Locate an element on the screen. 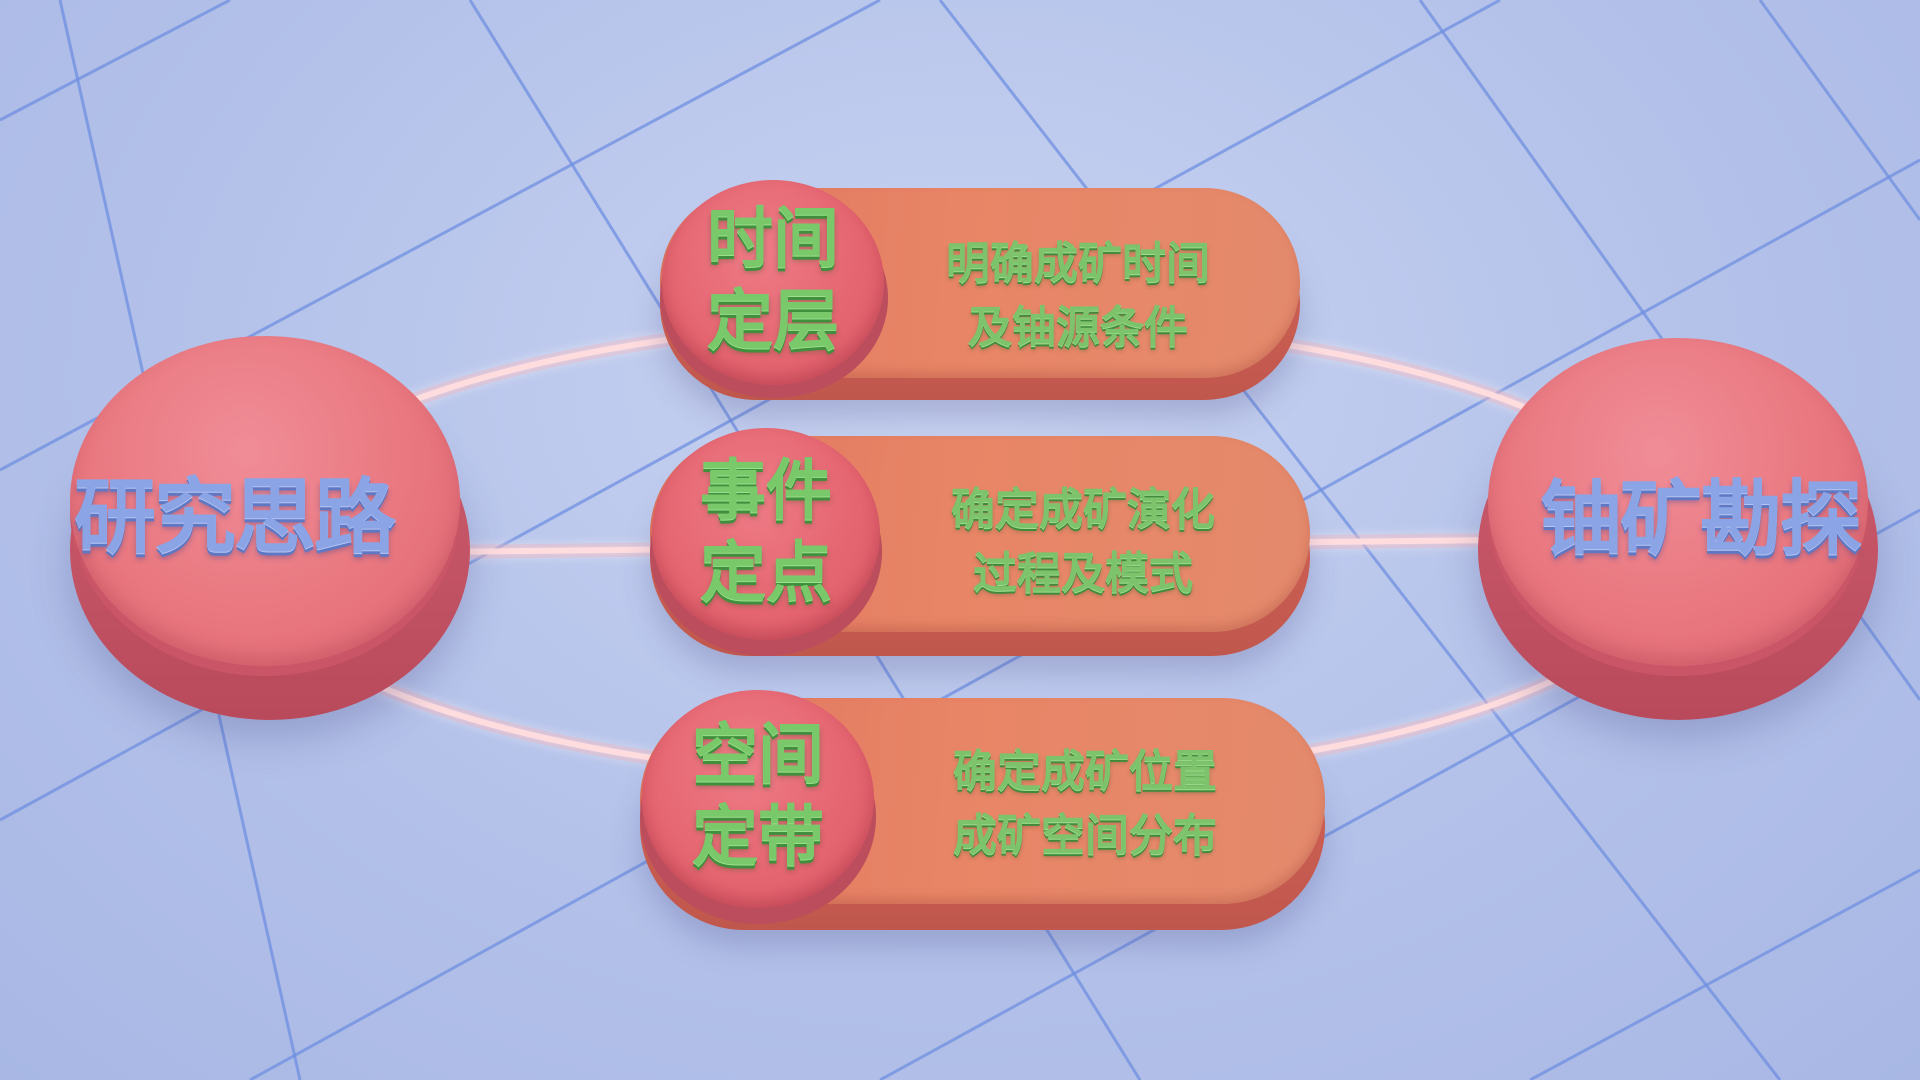  row-event: 事件 定点 确定成矿演化 过程及模式 is located at coordinates (980, 545).